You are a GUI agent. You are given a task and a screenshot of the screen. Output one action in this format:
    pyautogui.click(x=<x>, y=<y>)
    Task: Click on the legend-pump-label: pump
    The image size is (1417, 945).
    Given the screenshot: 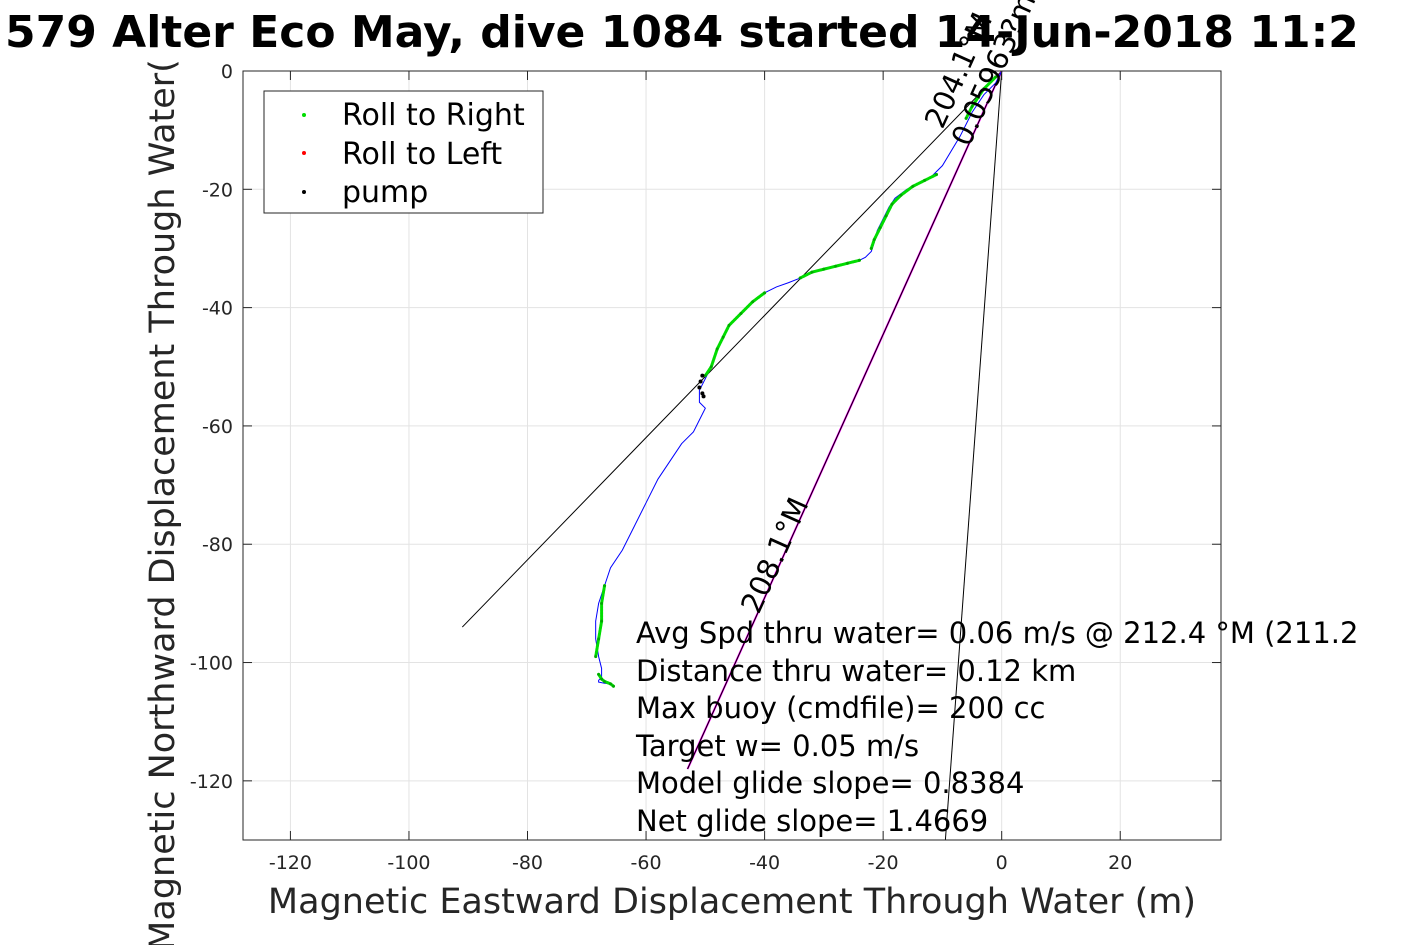 What is the action you would take?
    pyautogui.click(x=385, y=192)
    